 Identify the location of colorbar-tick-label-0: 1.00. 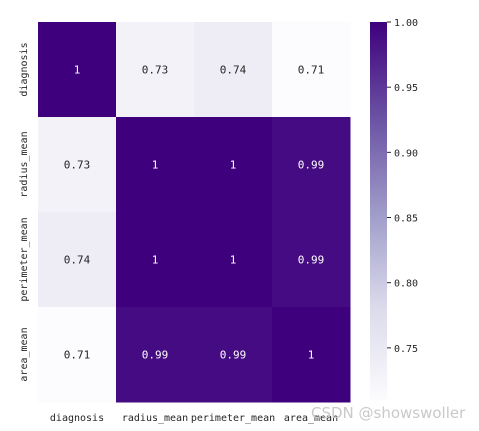
(406, 23).